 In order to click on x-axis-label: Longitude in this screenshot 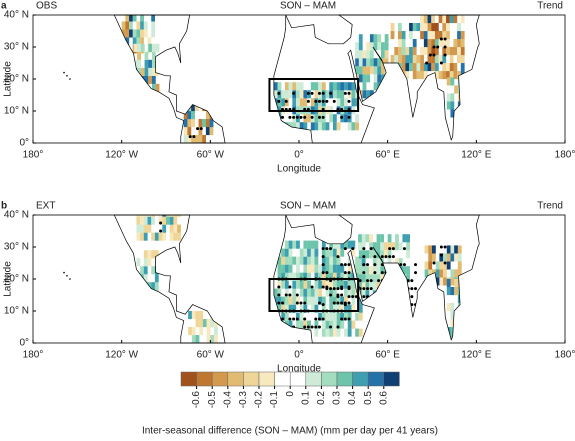, I will do `click(299, 169)`.